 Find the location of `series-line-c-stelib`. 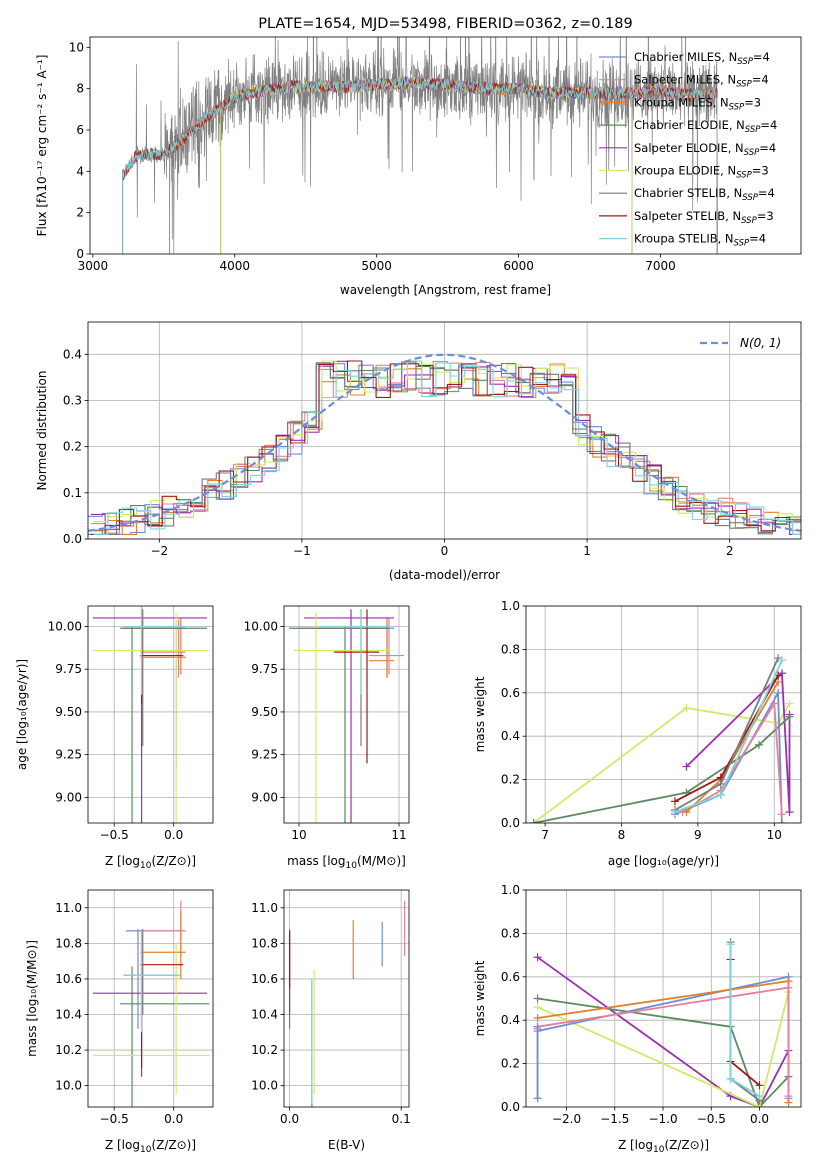

series-line-c-stelib is located at coordinates (726, 734).